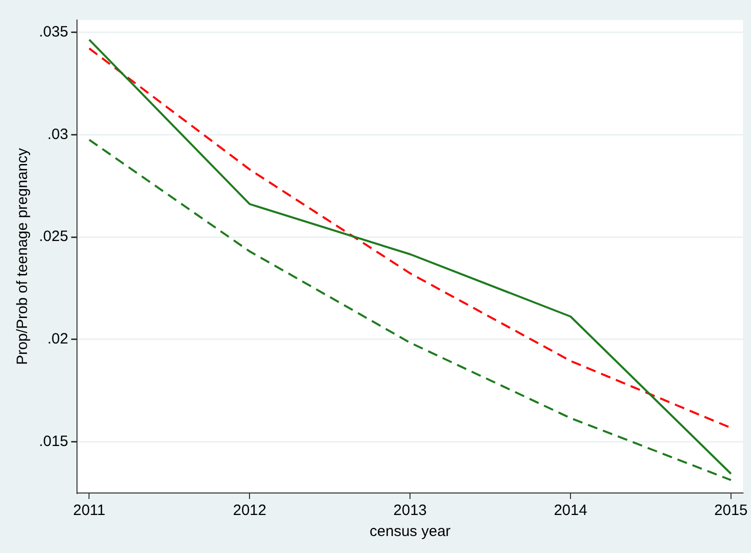 This screenshot has height=553, width=751. Describe the element at coordinates (53, 237) in the screenshot. I see `y-tick-label: .025` at that location.